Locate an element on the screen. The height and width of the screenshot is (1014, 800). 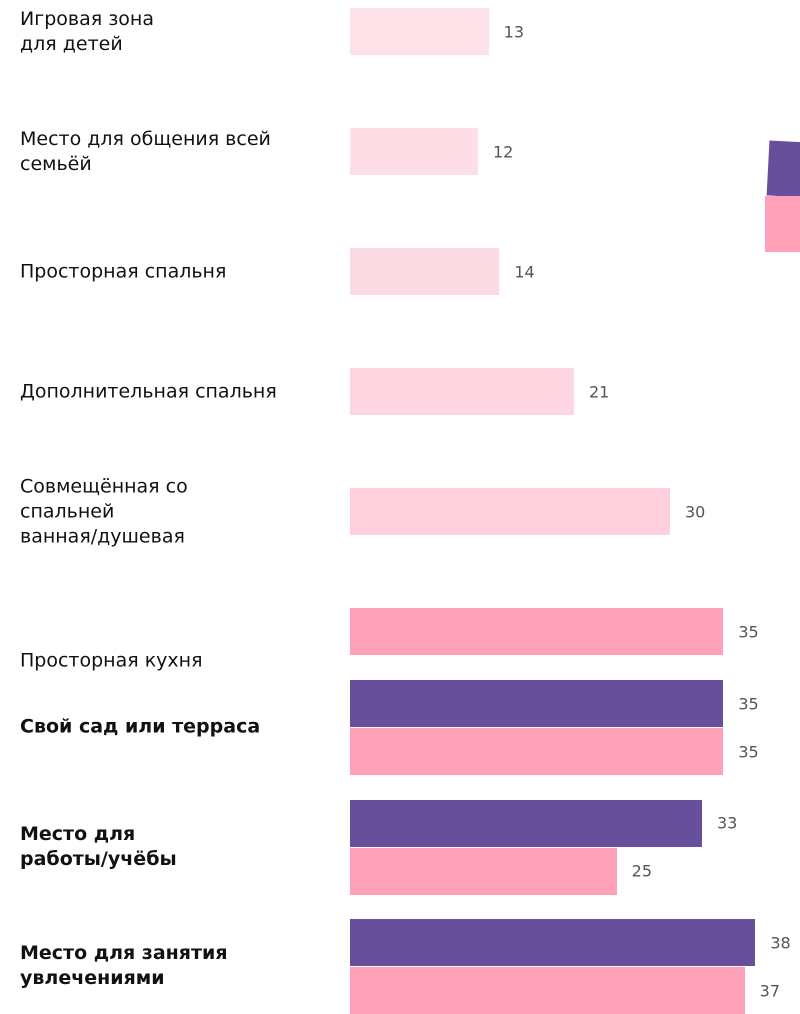
value-label: 33 is located at coordinates (727, 823).